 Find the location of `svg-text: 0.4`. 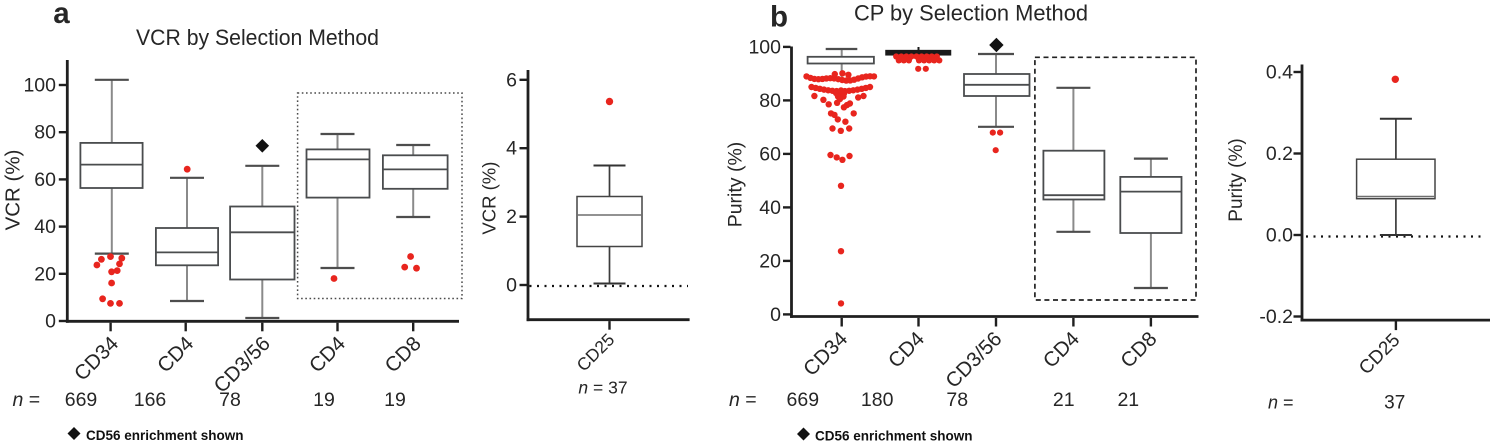

svg-text: 0.4 is located at coordinates (1279, 73).